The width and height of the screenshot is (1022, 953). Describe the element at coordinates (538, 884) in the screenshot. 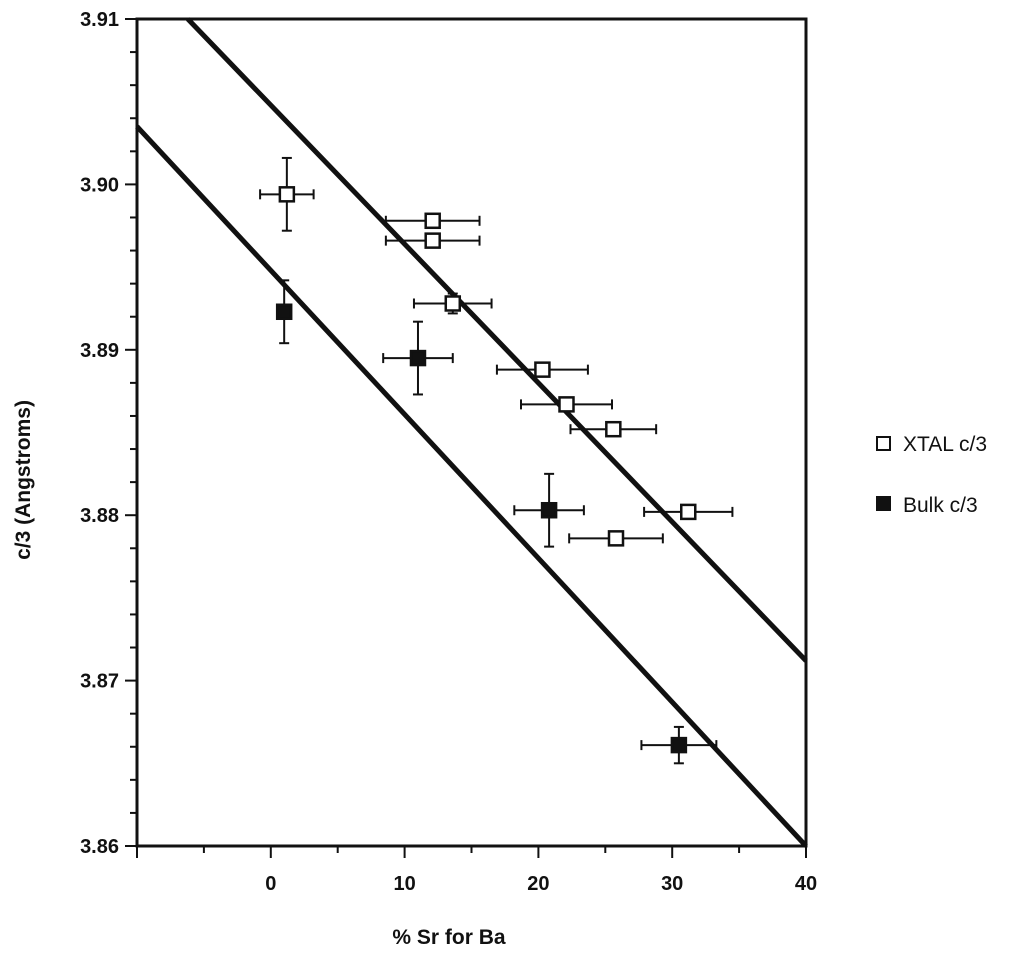

I see `x-tick-label: 20` at that location.